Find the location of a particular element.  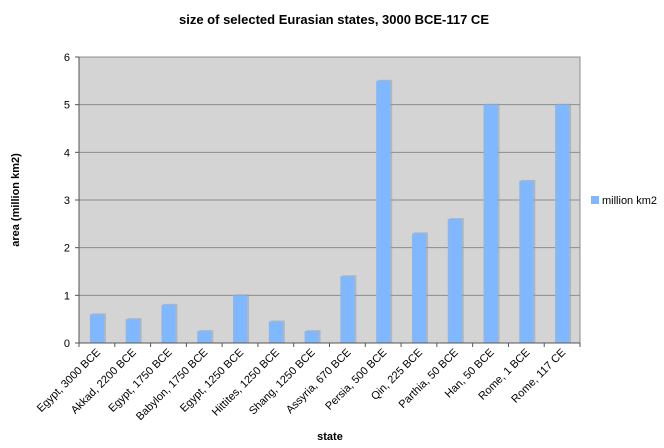

x-tick-label: Egypt, 1250 BCE is located at coordinates (212, 381).